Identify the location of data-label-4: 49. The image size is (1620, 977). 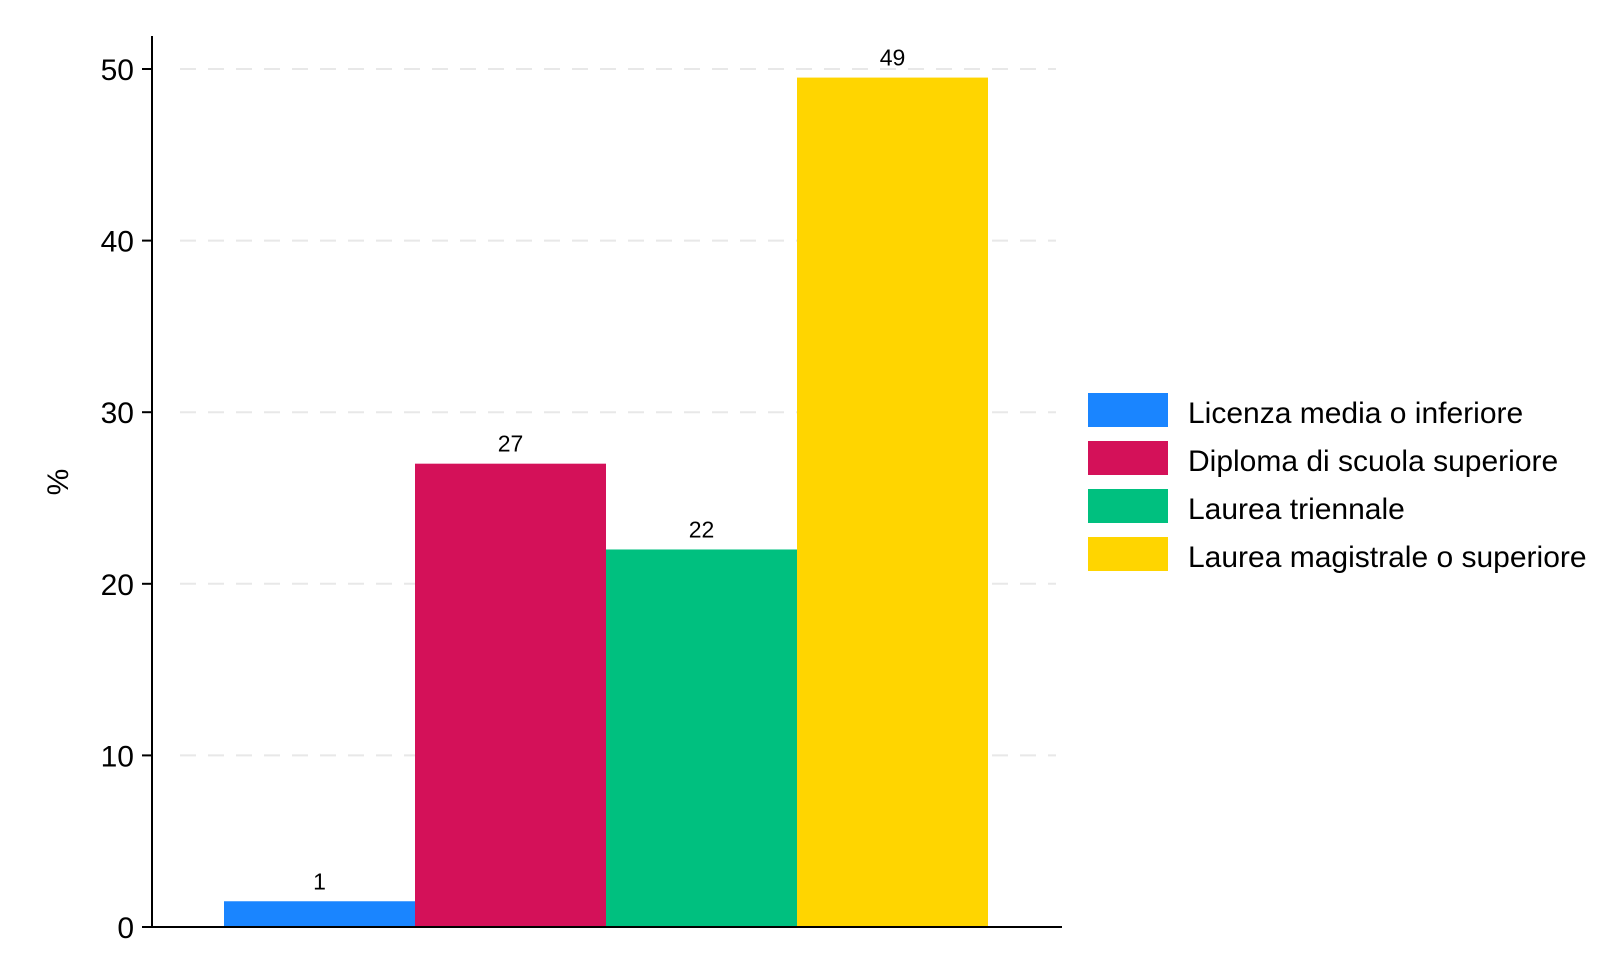
(893, 58).